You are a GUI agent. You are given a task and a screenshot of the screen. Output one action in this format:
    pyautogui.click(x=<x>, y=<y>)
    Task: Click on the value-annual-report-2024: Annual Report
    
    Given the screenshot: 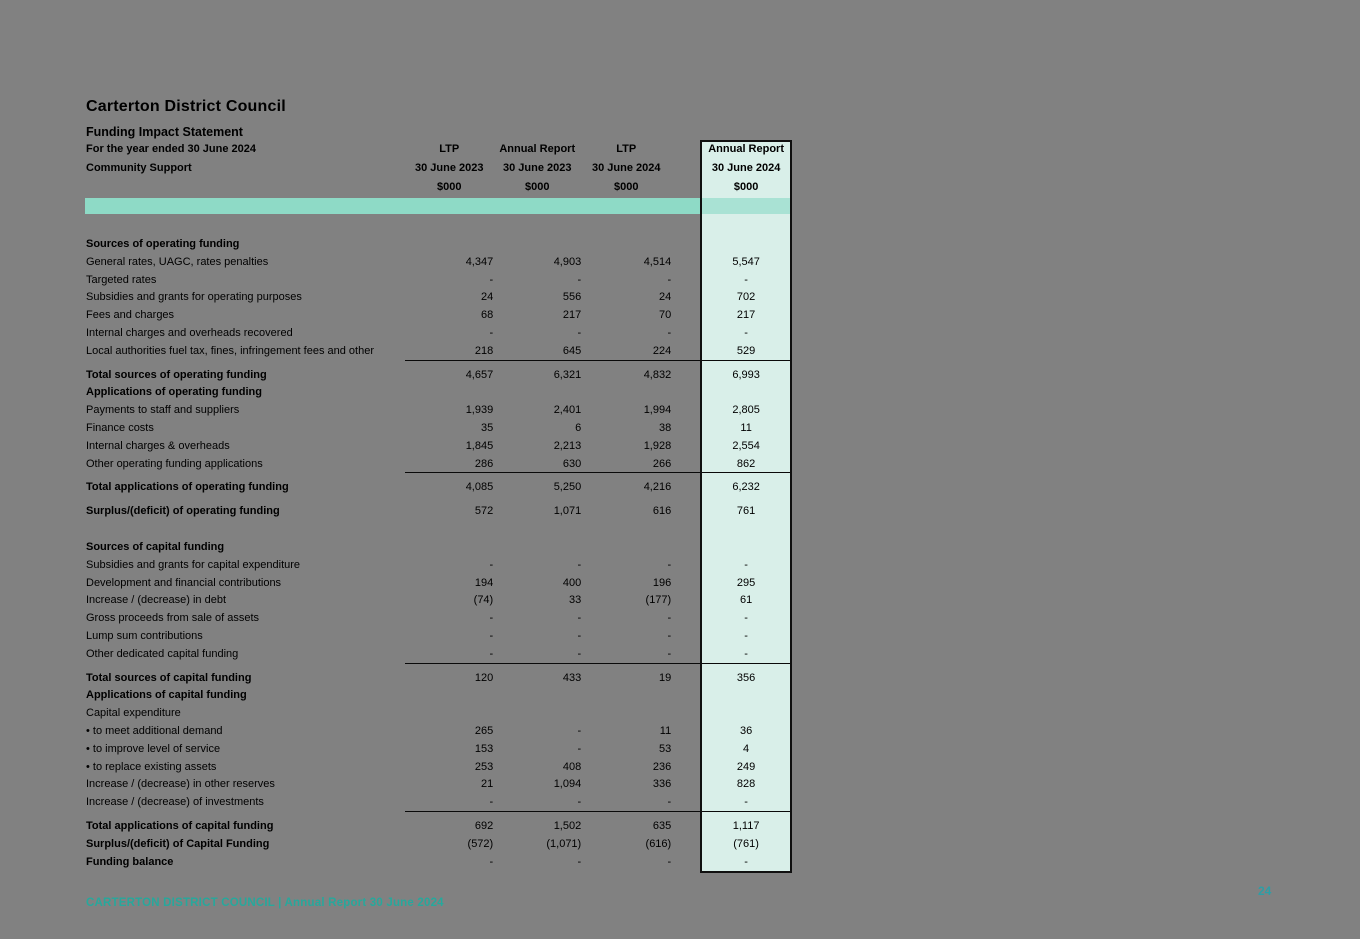 What is the action you would take?
    pyautogui.click(x=746, y=149)
    